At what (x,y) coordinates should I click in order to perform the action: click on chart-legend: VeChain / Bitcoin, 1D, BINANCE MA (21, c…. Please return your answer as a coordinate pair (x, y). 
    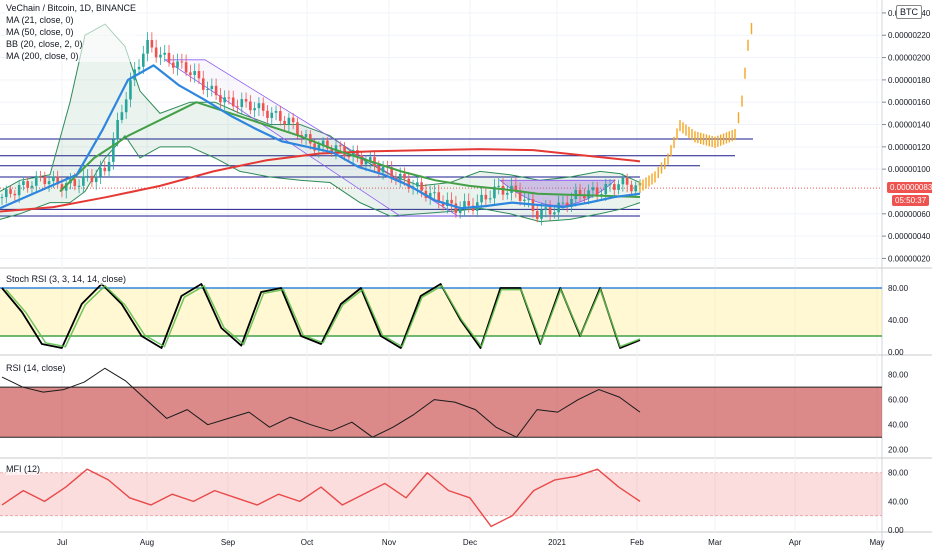
    Looking at the image, I should click on (71, 32).